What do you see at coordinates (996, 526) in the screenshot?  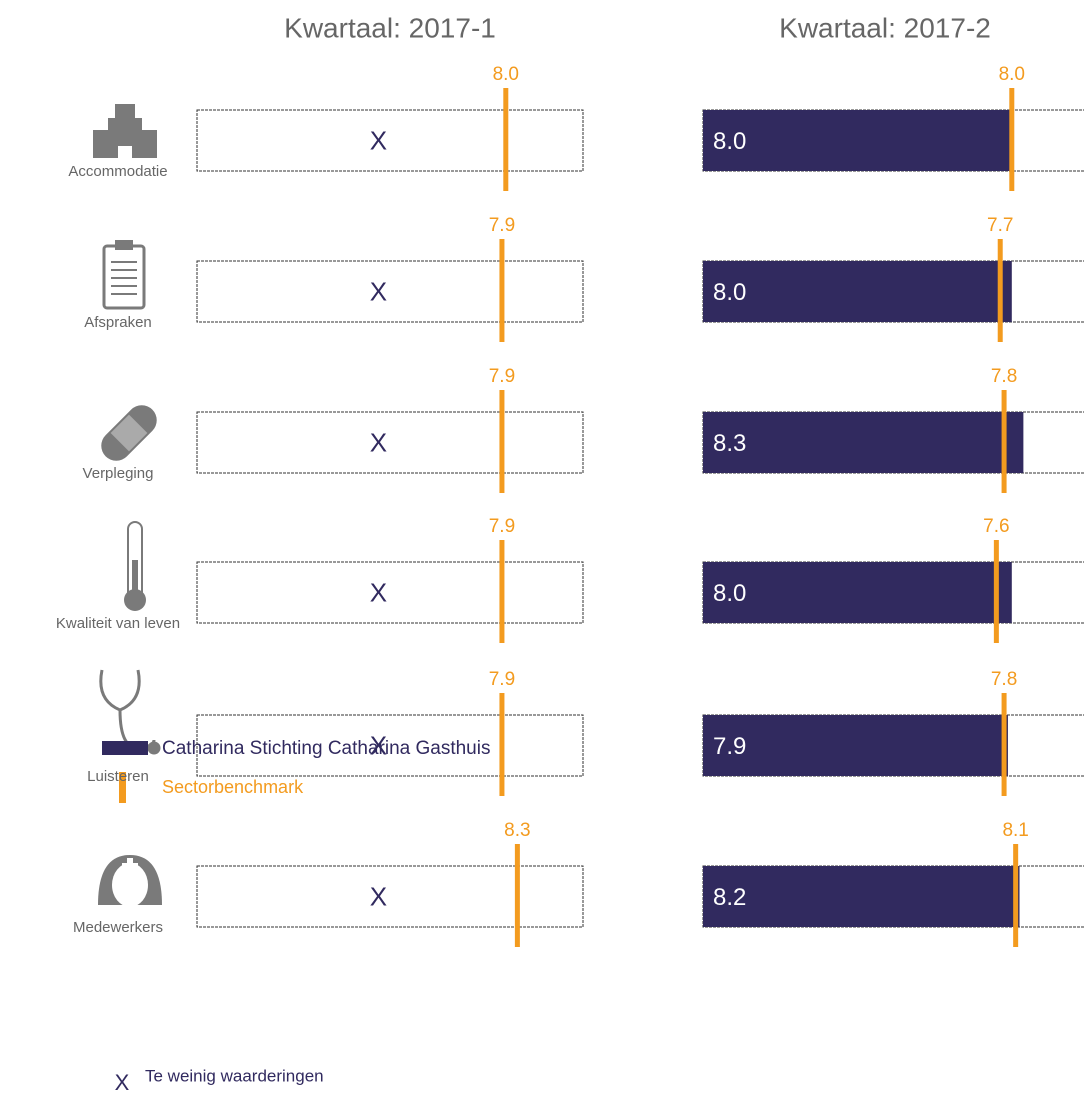 I see `benchmark-label: 7.6` at bounding box center [996, 526].